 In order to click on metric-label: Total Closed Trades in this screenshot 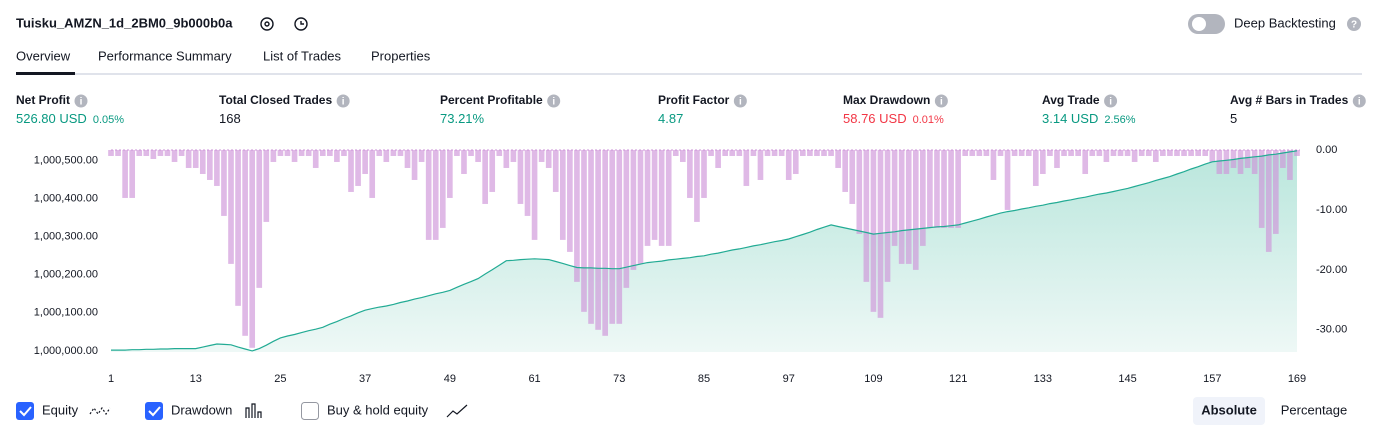, I will do `click(275, 100)`.